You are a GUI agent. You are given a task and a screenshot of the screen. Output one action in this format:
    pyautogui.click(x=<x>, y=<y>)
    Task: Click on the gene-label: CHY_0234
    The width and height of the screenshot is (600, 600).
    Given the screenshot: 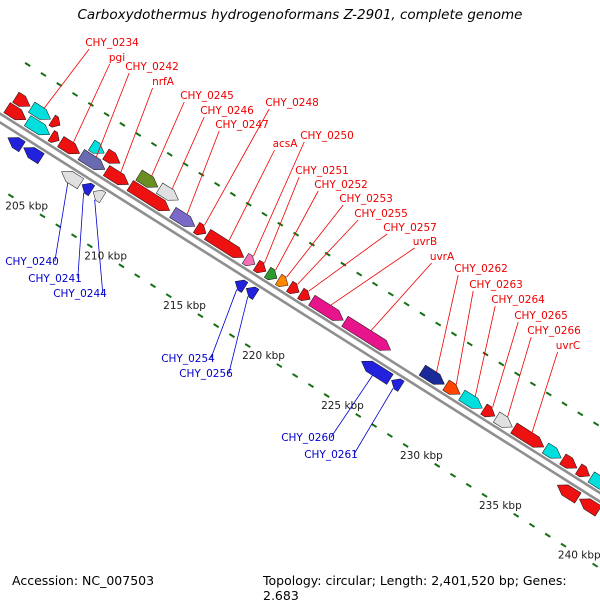 What is the action you would take?
    pyautogui.click(x=112, y=43)
    